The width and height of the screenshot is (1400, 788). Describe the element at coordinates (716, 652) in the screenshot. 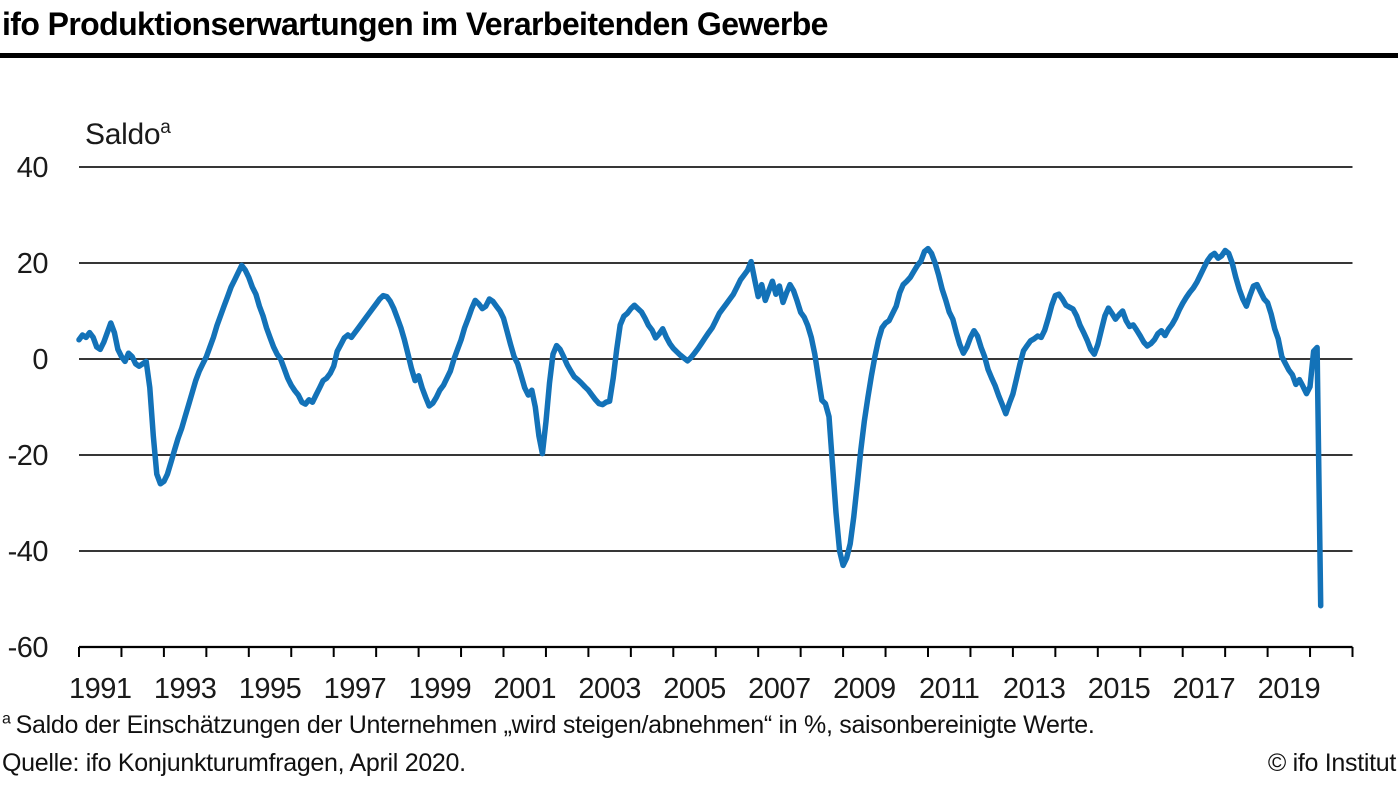

I see `x-axis-ticks` at that location.